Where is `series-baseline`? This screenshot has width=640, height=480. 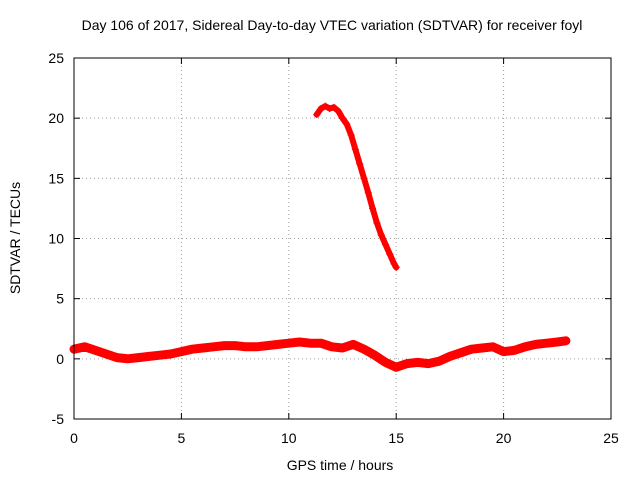 series-baseline is located at coordinates (320, 354).